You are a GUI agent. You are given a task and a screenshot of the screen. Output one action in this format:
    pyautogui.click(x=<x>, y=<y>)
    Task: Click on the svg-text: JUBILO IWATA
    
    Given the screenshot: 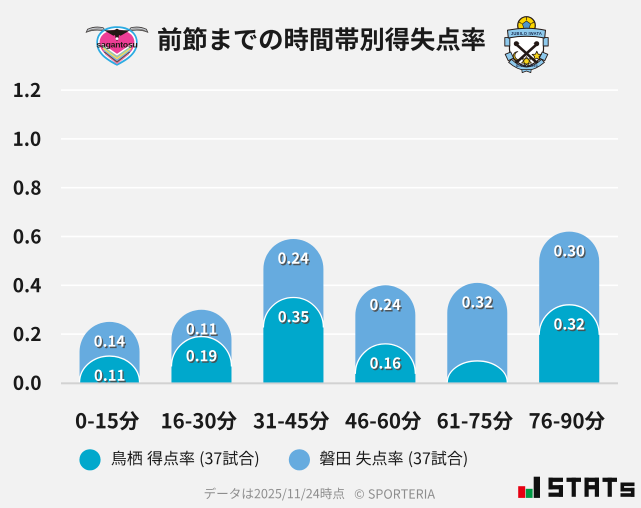 What is the action you would take?
    pyautogui.click(x=526, y=33)
    